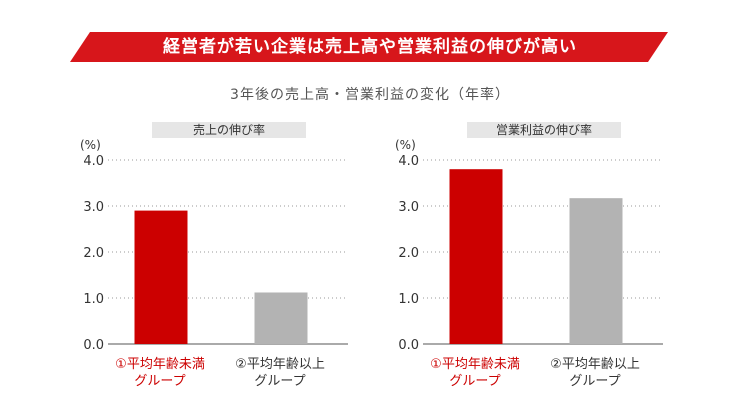  What do you see at coordinates (544, 130) in the screenshot?
I see `chart-title: 営業利益の伸び率` at bounding box center [544, 130].